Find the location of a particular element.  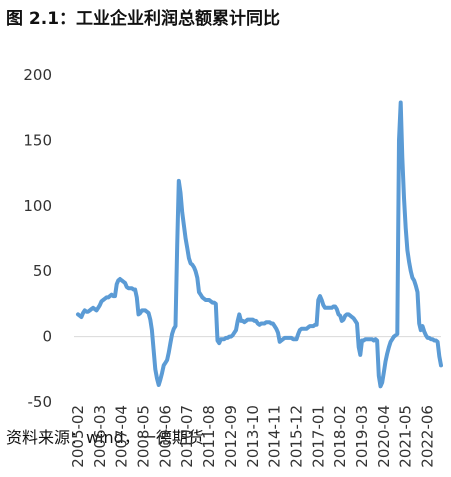

y-tick-label: 50 is located at coordinates (42, 271).